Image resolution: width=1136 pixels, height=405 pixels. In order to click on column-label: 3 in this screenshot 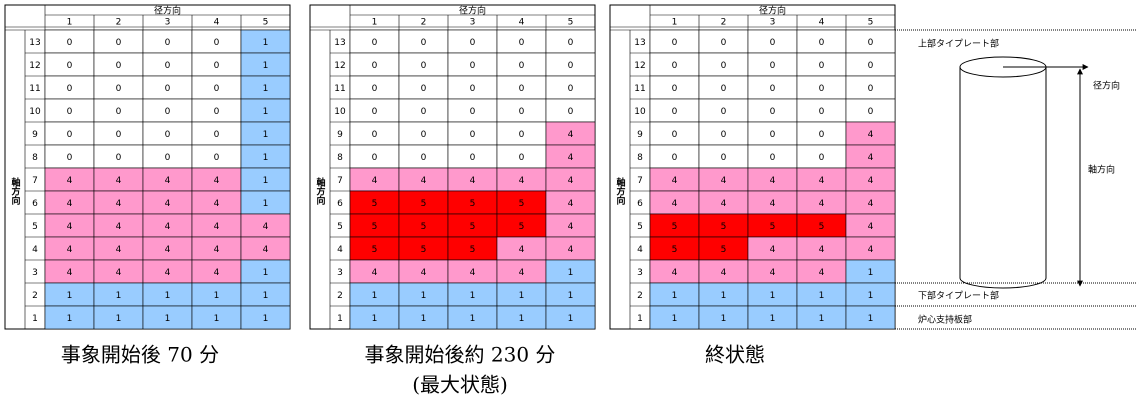, I will do `click(168, 23)`.